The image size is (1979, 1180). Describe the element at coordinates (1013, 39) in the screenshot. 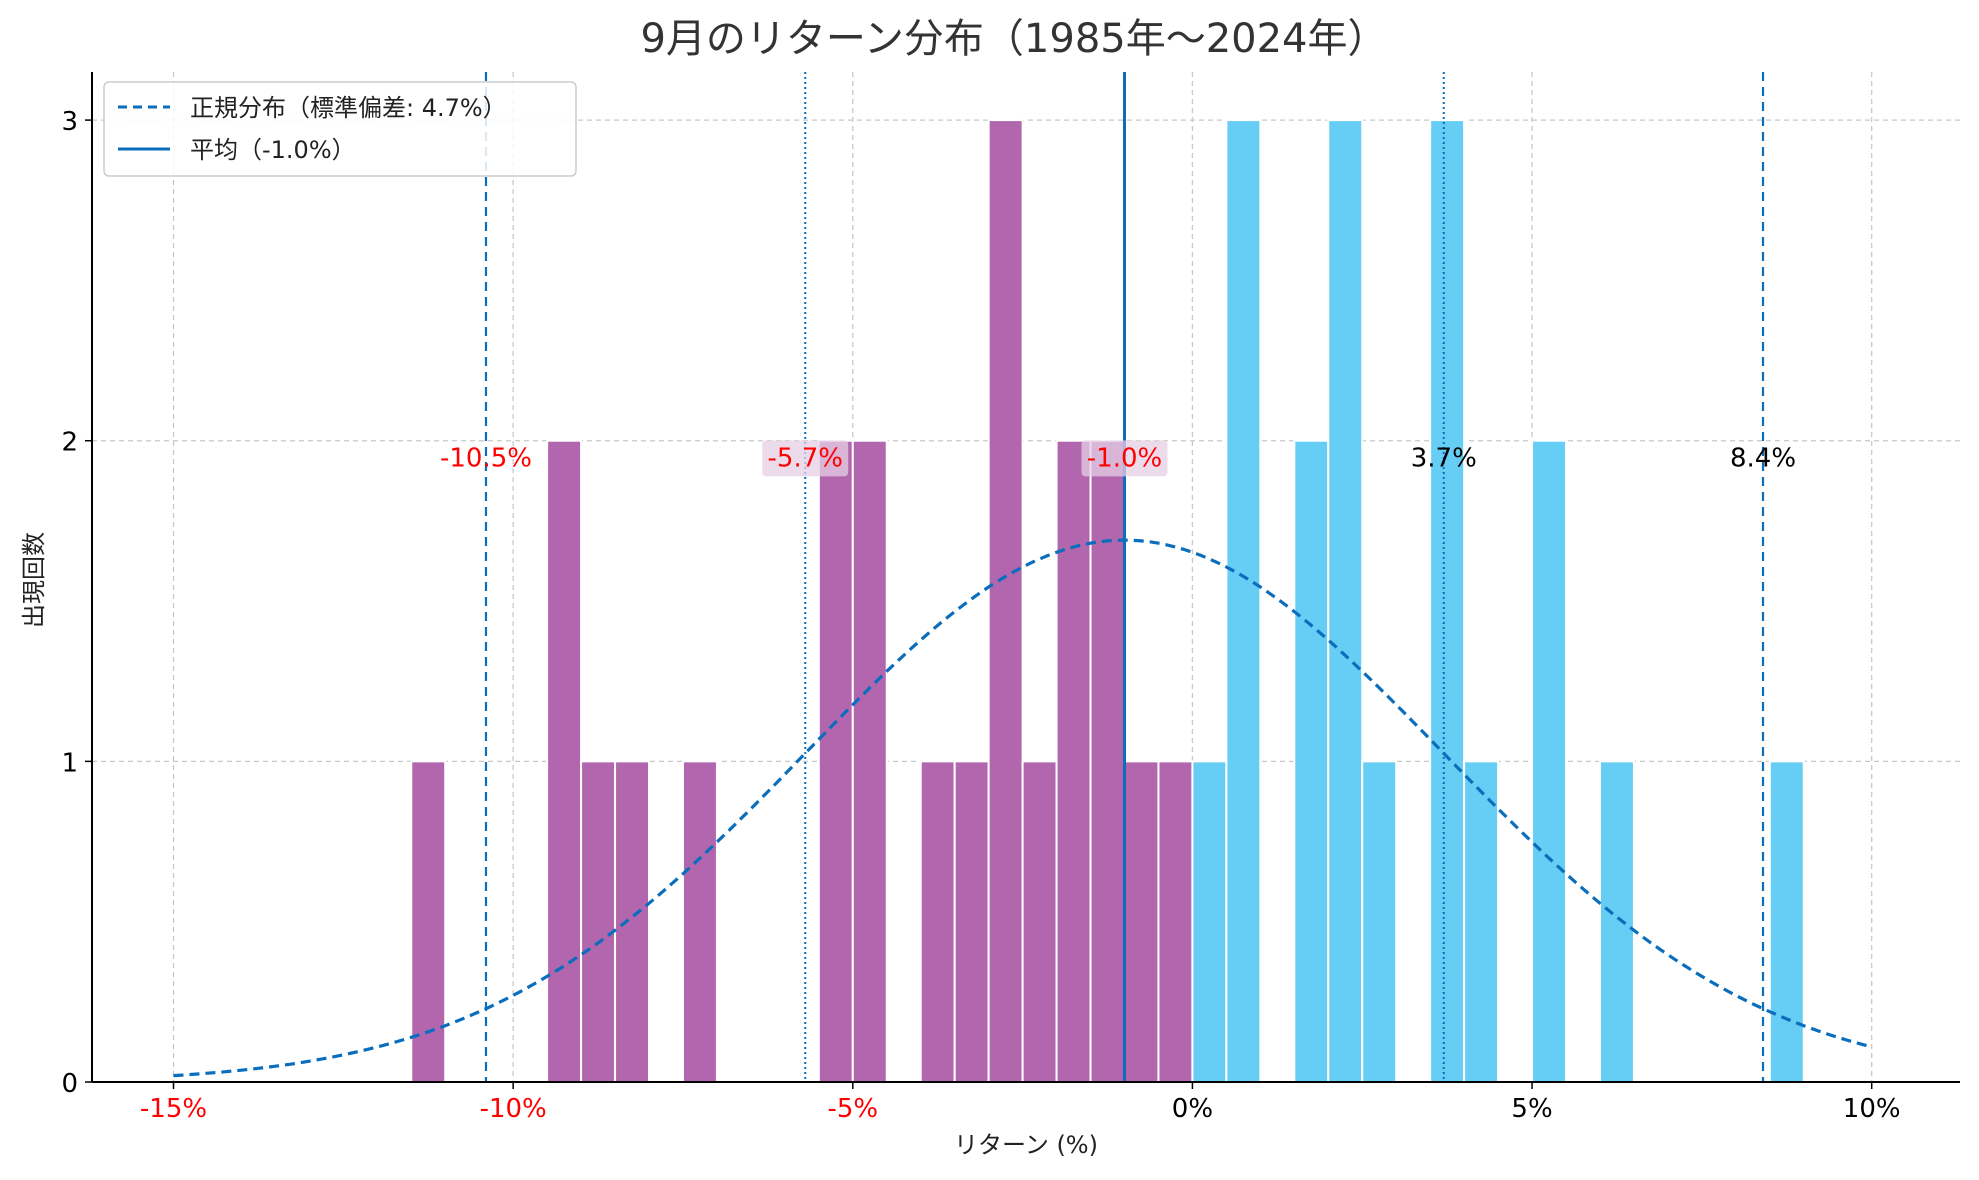

I see `chart-title: 9月のリターン分布（1985年～2024年）` at that location.